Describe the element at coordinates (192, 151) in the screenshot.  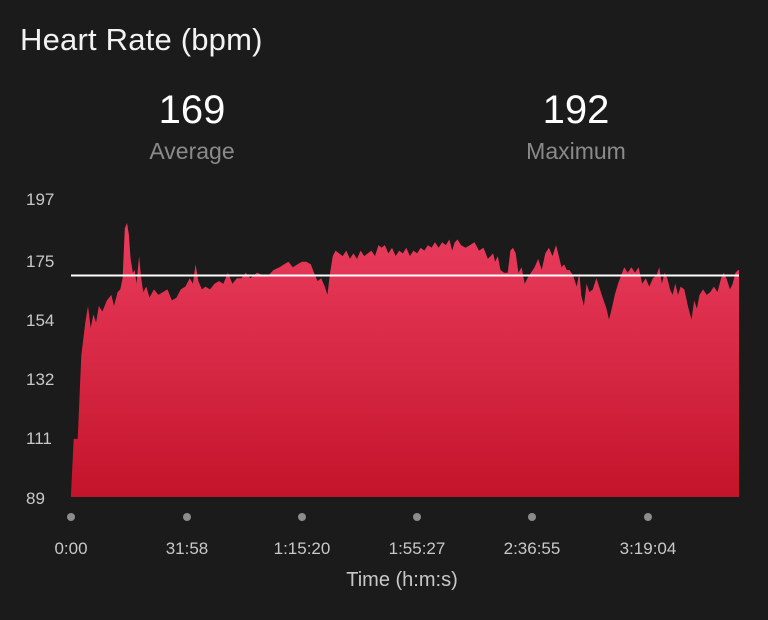
I see `average-label: Average` at that location.